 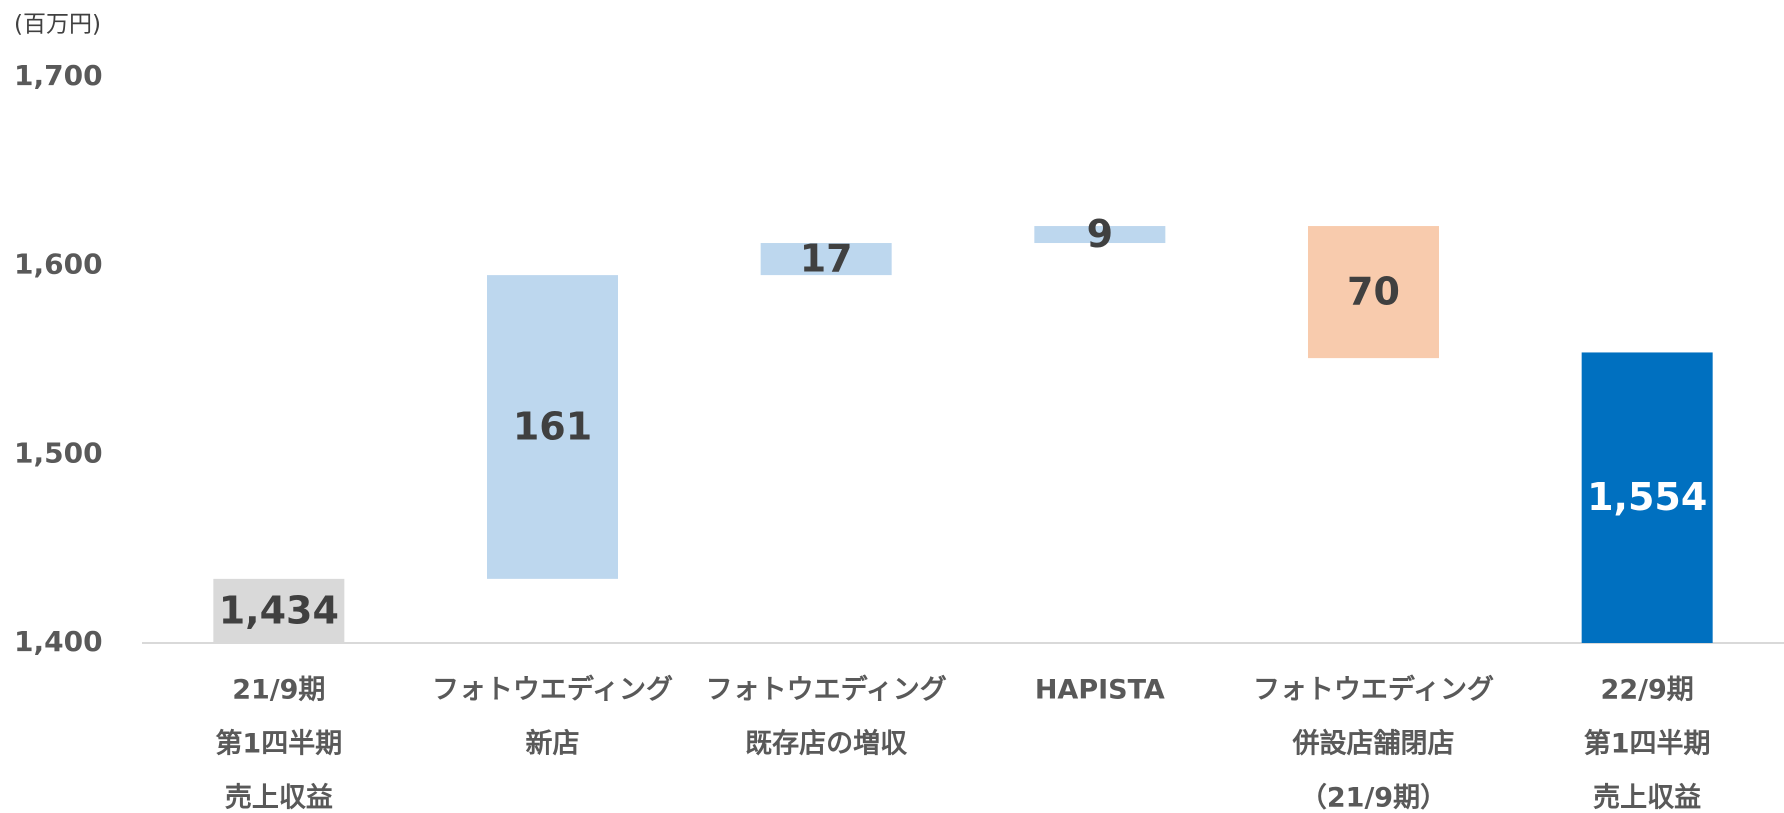 What do you see at coordinates (58, 264) in the screenshot?
I see `y-tick-label: 1,600` at bounding box center [58, 264].